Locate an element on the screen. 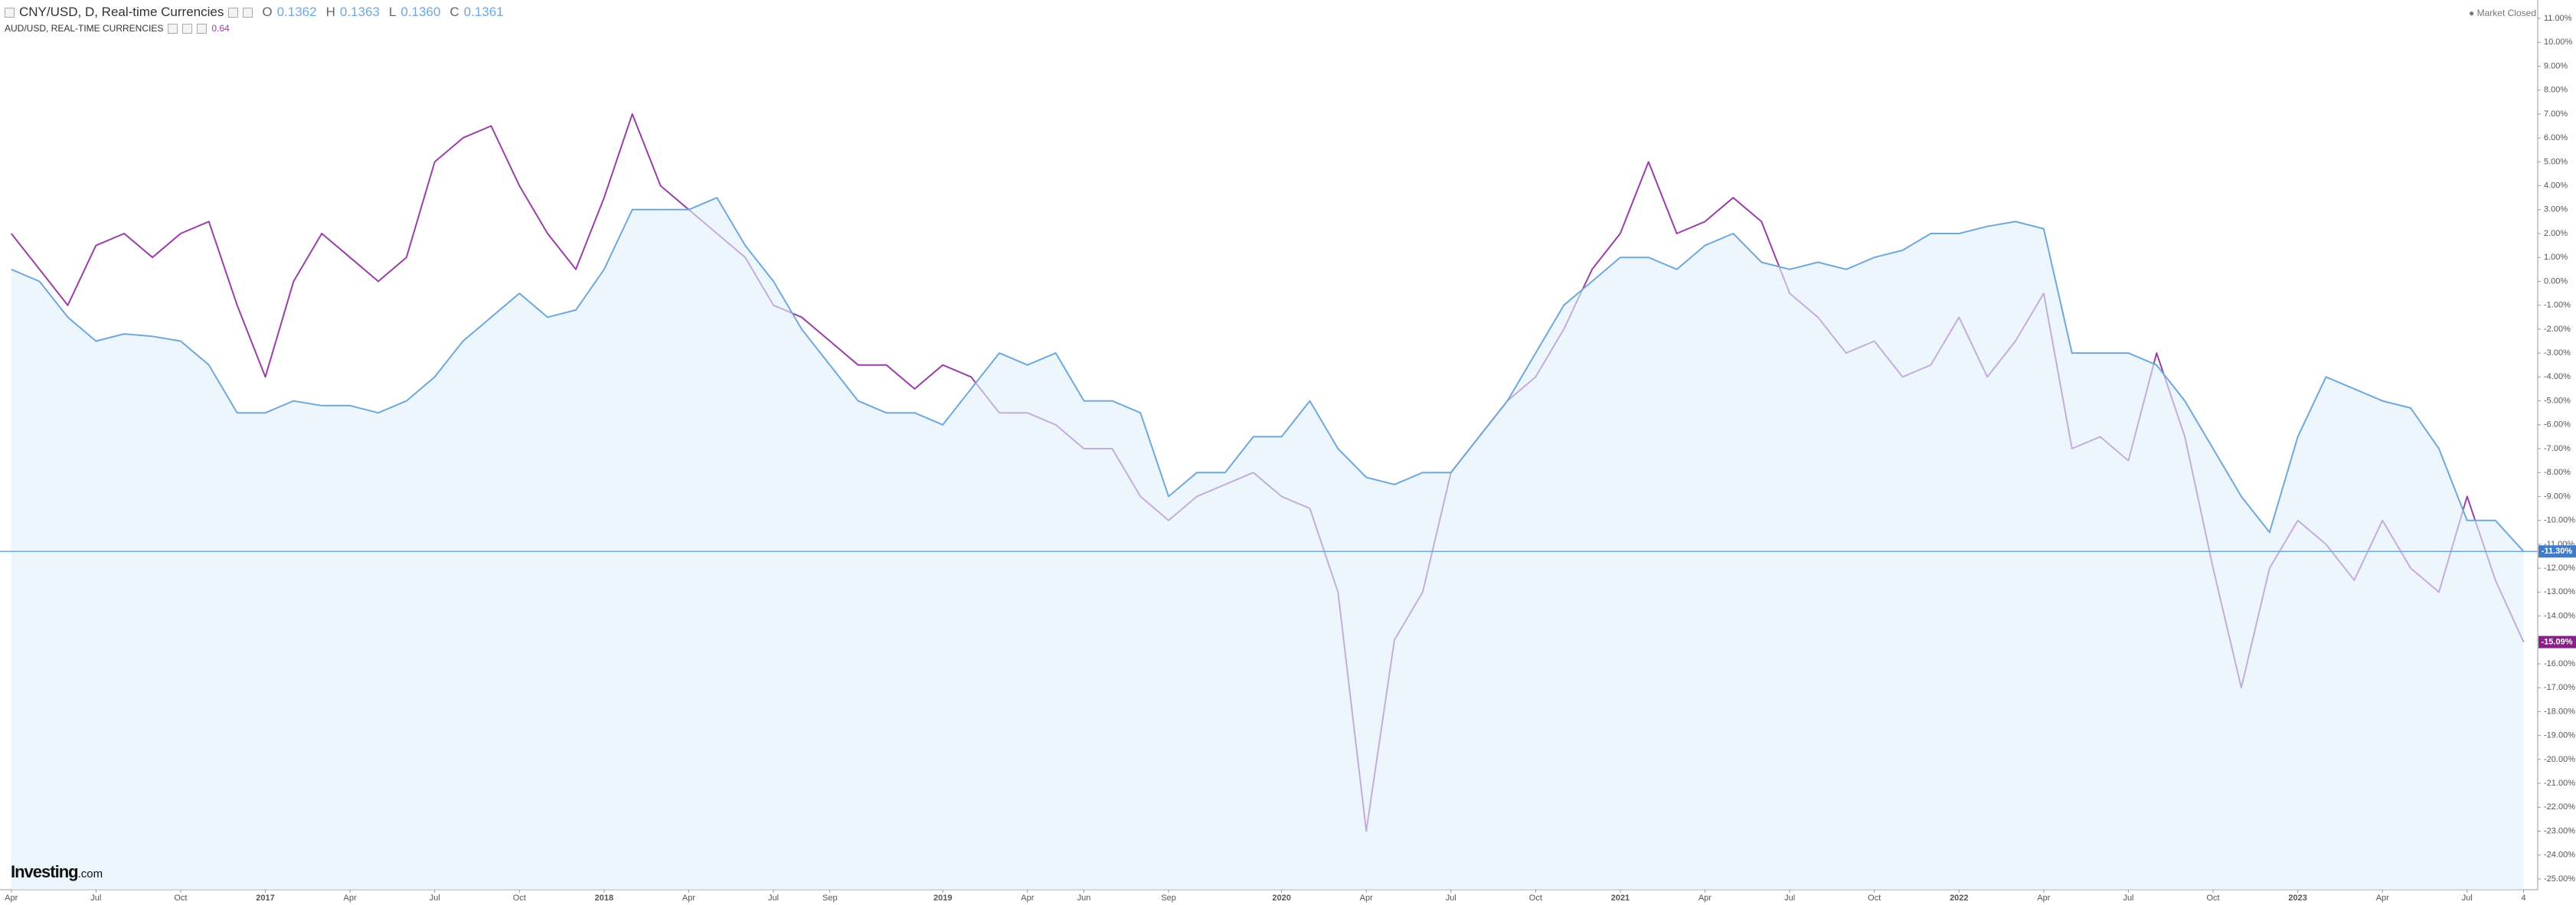 The height and width of the screenshot is (905, 2576). y-tick-label: -14.00% is located at coordinates (2559, 615).